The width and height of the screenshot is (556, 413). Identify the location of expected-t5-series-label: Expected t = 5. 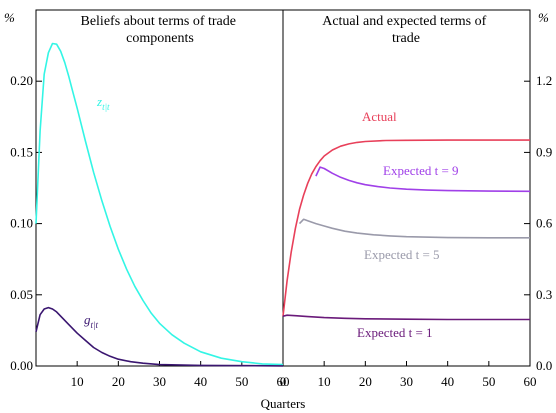
(402, 254).